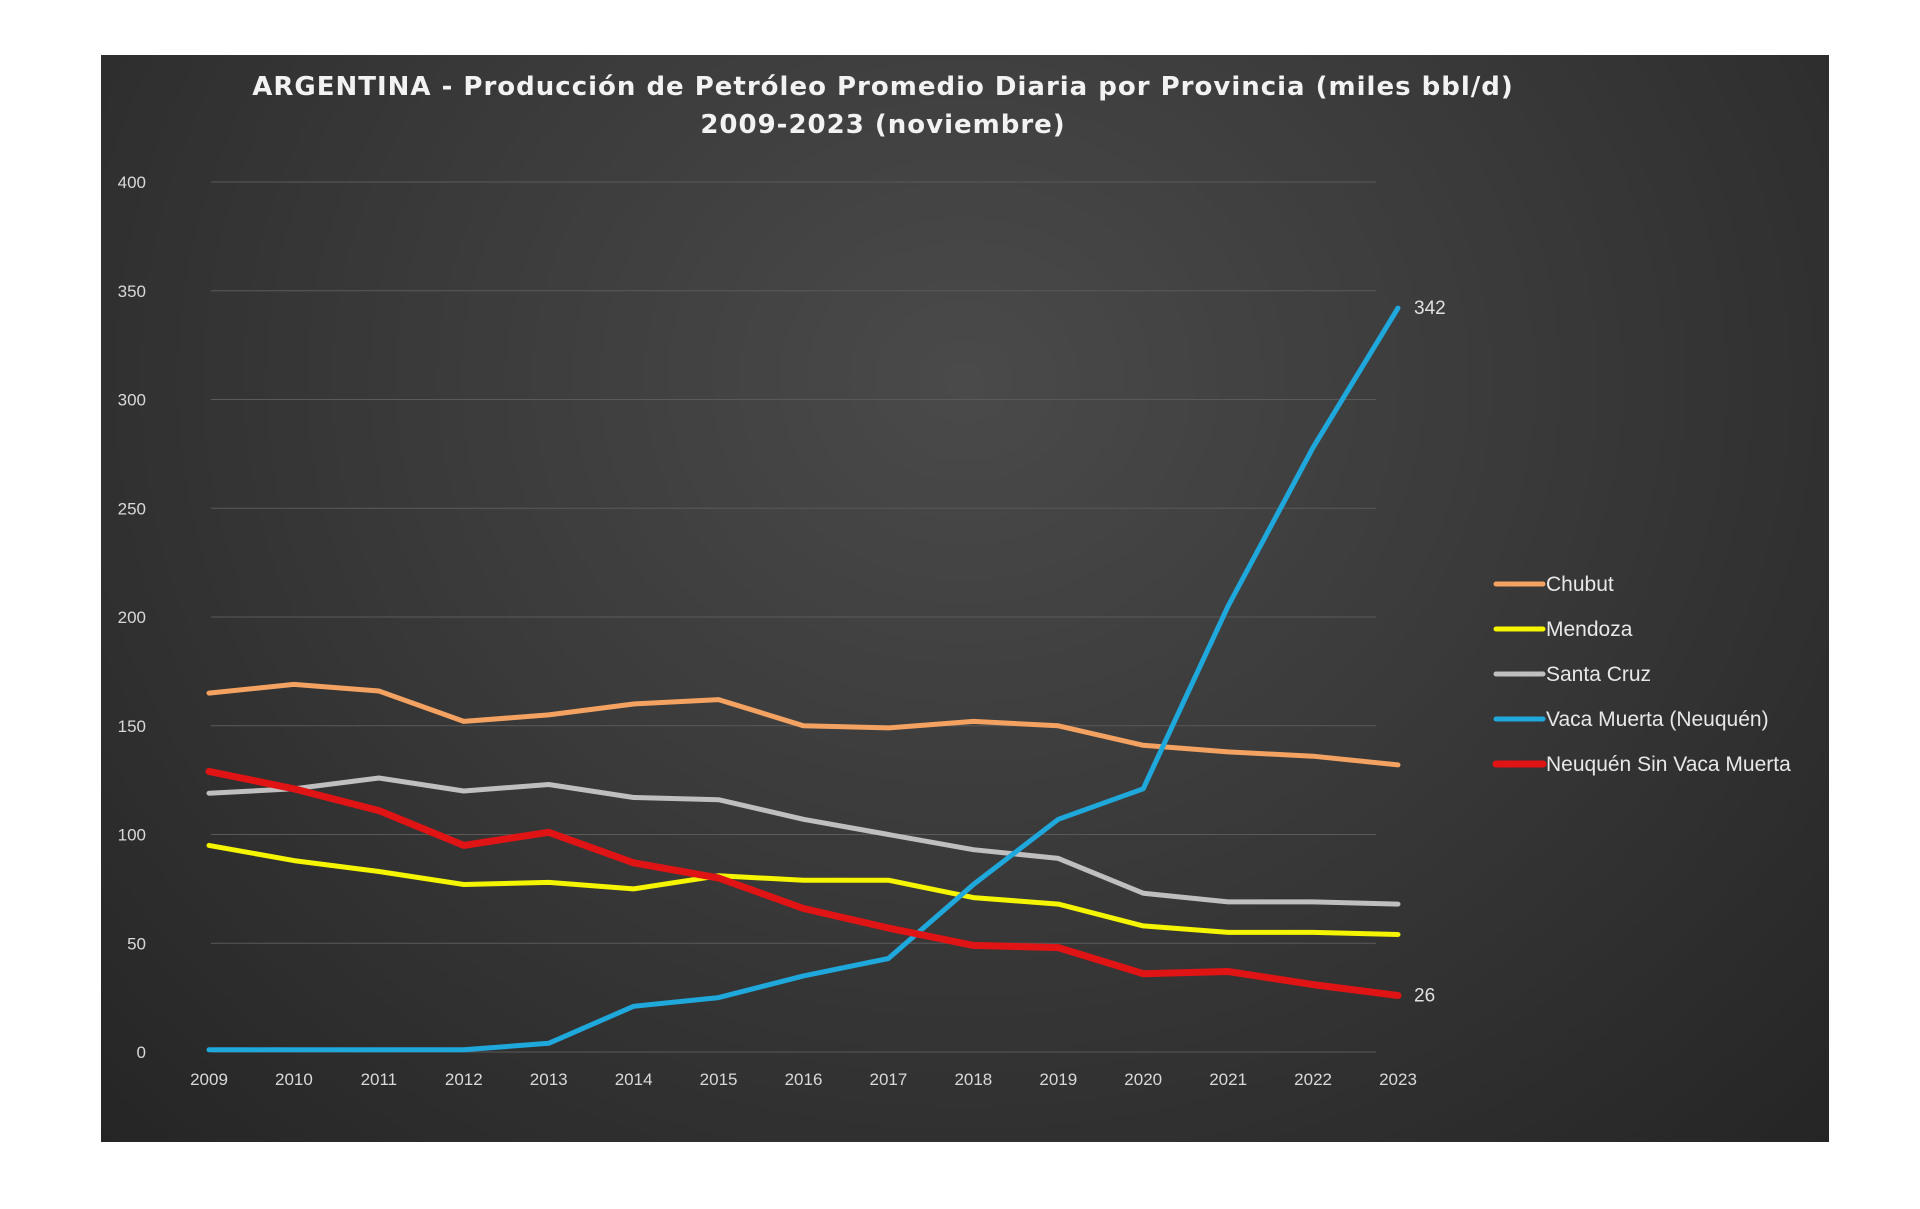 This screenshot has width=1920, height=1209. I want to click on data-label: 342, so click(1430, 308).